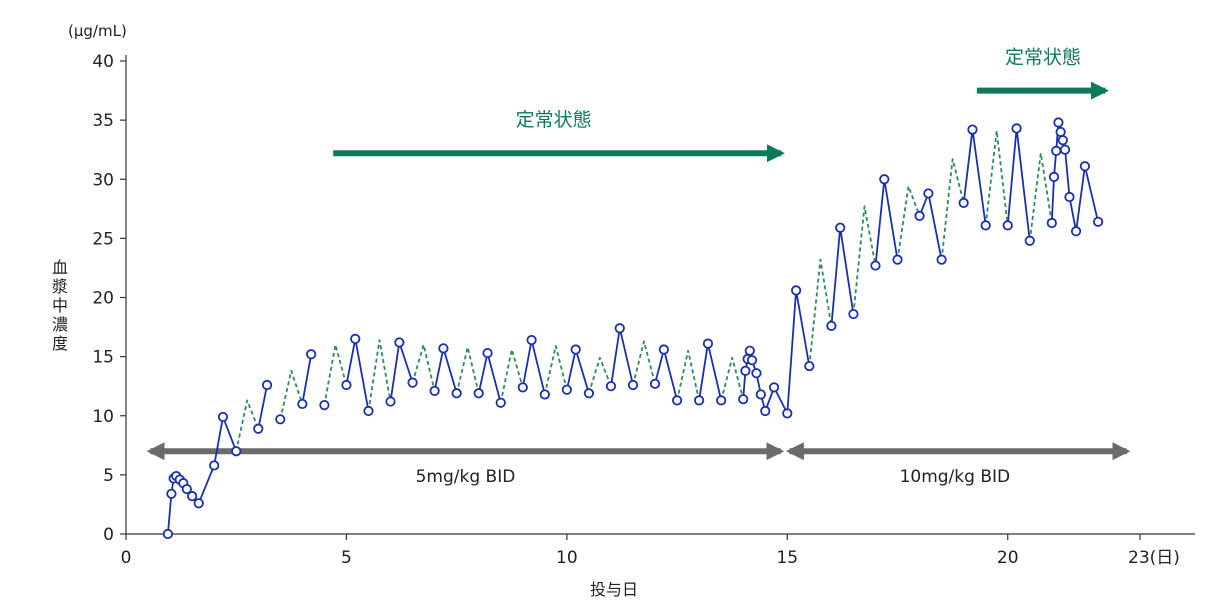 The image size is (1212, 601). What do you see at coordinates (103, 417) in the screenshot?
I see `y-tick-label: 10` at bounding box center [103, 417].